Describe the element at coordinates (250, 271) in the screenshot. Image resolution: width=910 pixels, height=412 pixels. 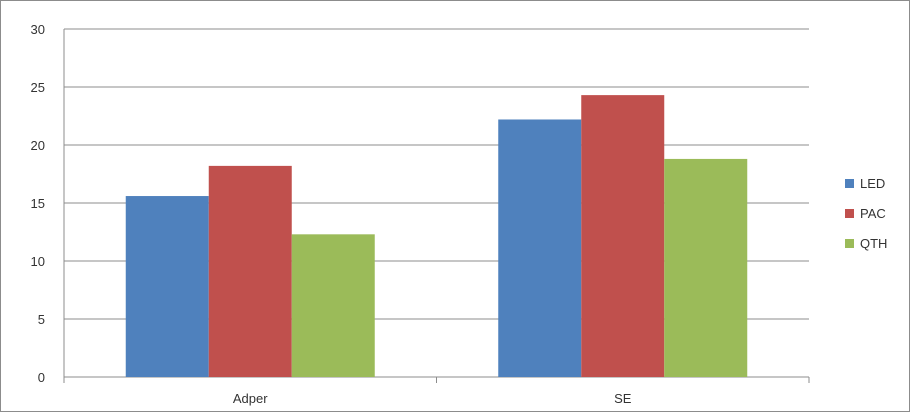
I see `bar-pac-adper` at that location.